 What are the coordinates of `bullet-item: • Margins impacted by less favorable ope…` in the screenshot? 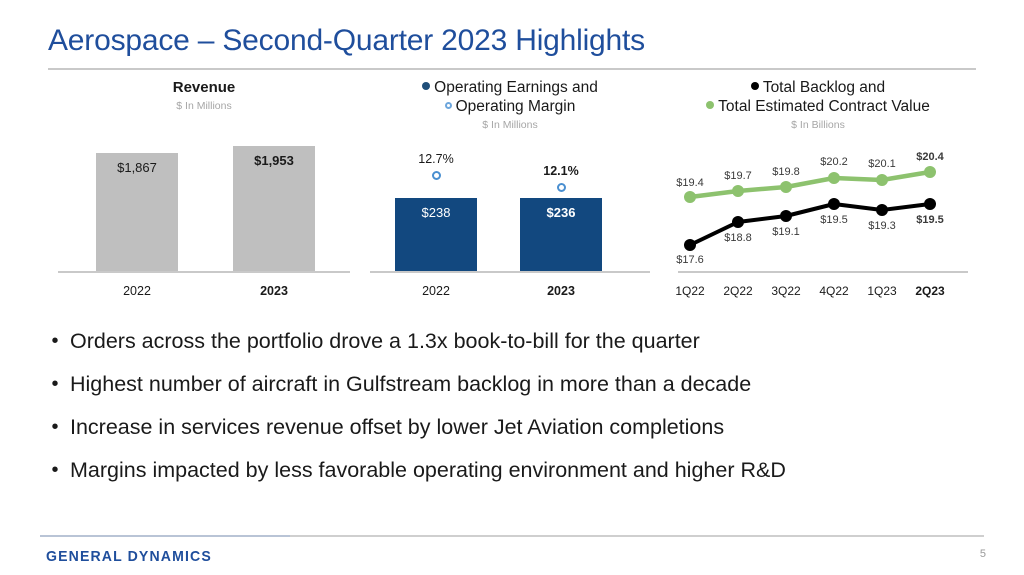 It's located at (512, 470).